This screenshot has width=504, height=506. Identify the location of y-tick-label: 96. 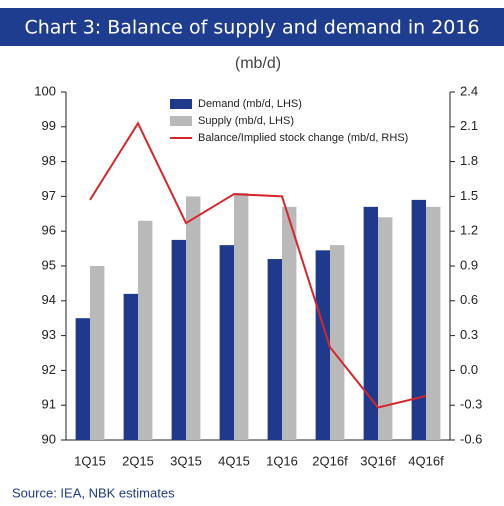
(49, 230).